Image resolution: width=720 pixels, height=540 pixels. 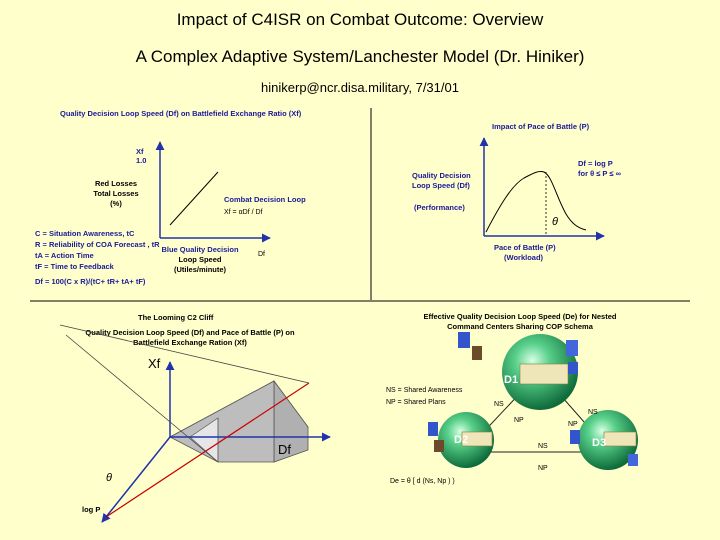 What do you see at coordinates (64, 255) in the screenshot?
I see `definition-3: tA = Action Time` at bounding box center [64, 255].